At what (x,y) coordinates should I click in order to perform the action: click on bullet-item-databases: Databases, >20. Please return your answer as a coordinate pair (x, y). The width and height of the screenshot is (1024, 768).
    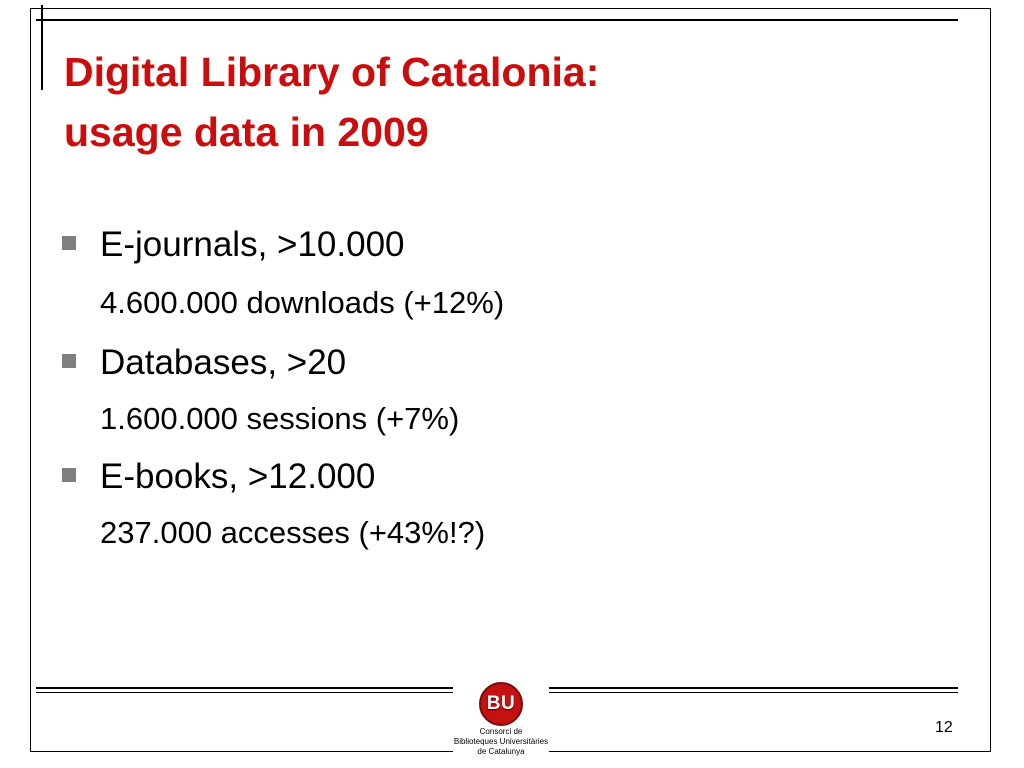
    Looking at the image, I should click on (204, 363).